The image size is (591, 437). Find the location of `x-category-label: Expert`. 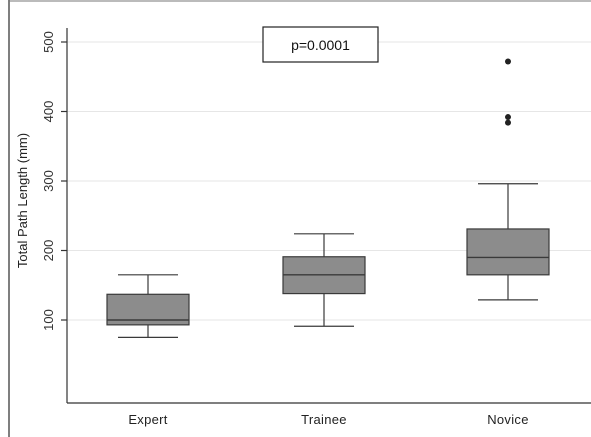

x-category-label: Expert is located at coordinates (147, 419).